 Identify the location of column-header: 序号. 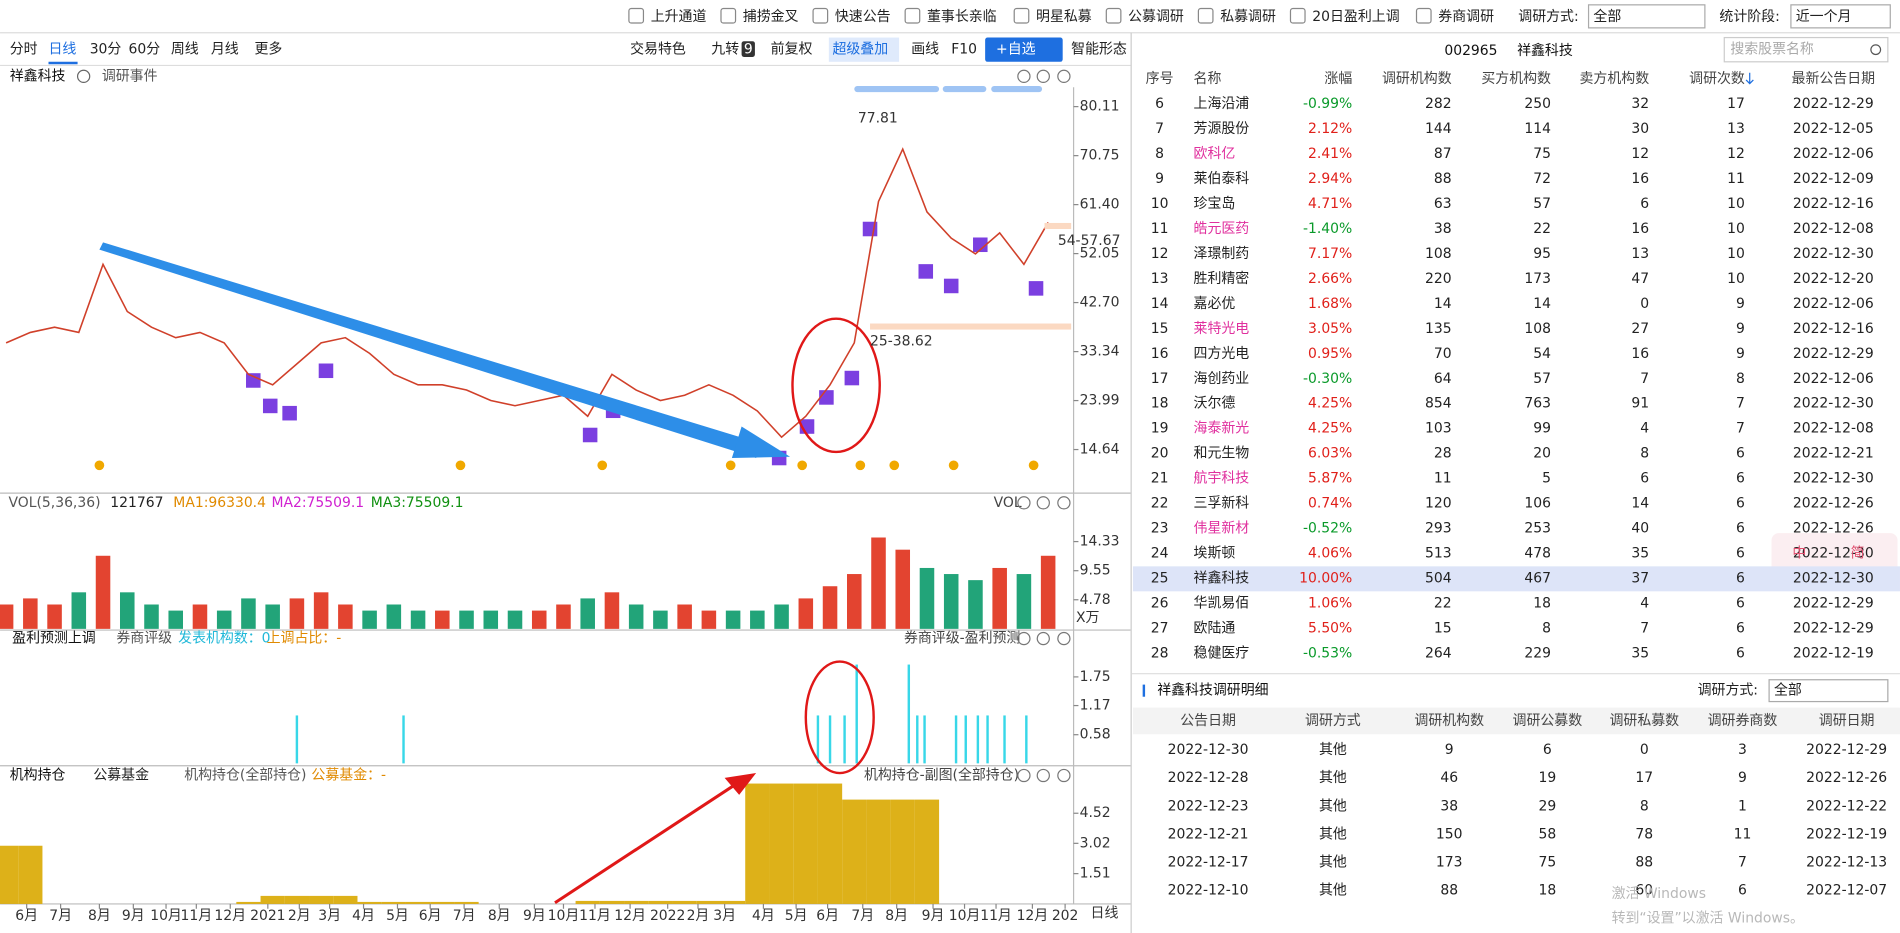
(1160, 79).